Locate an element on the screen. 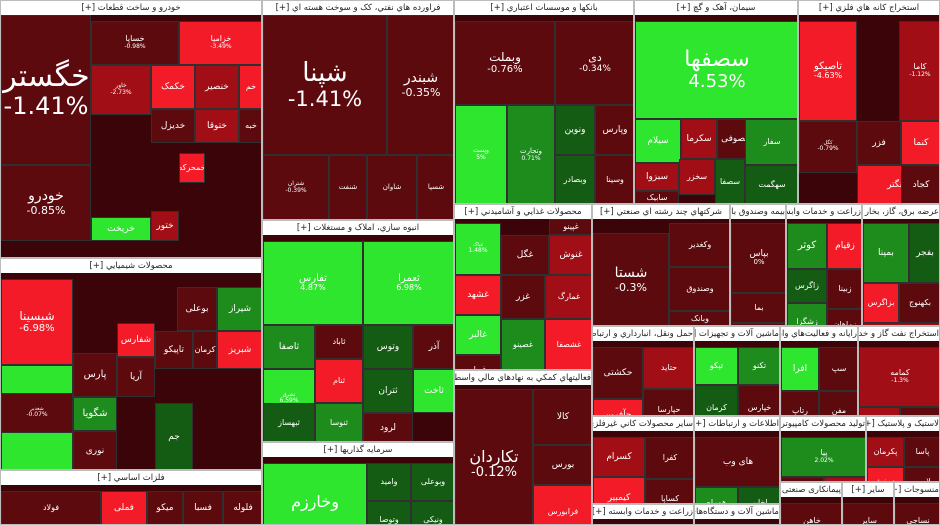 This screenshot has width=940, height=525. sector-header: رايانه و فعاليت‌هاي وابسته به آن [+] is located at coordinates (819, 334).